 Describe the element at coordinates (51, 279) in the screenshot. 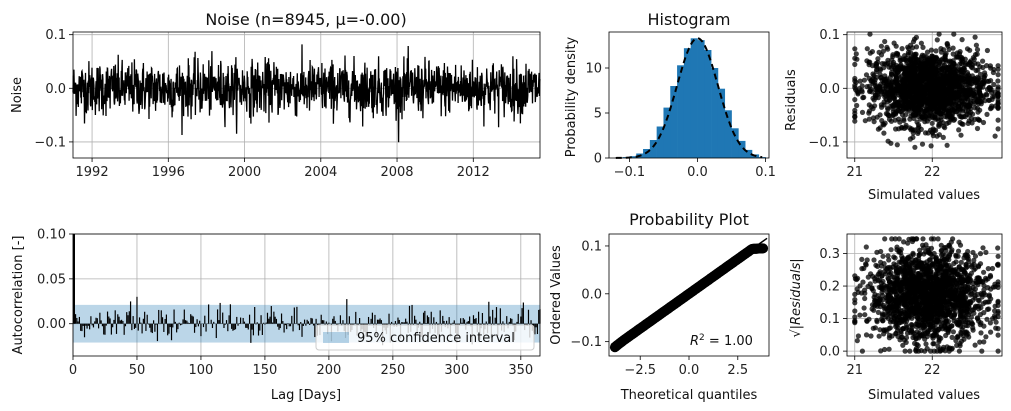

I see `acf-ytick-label: 0.05` at that location.